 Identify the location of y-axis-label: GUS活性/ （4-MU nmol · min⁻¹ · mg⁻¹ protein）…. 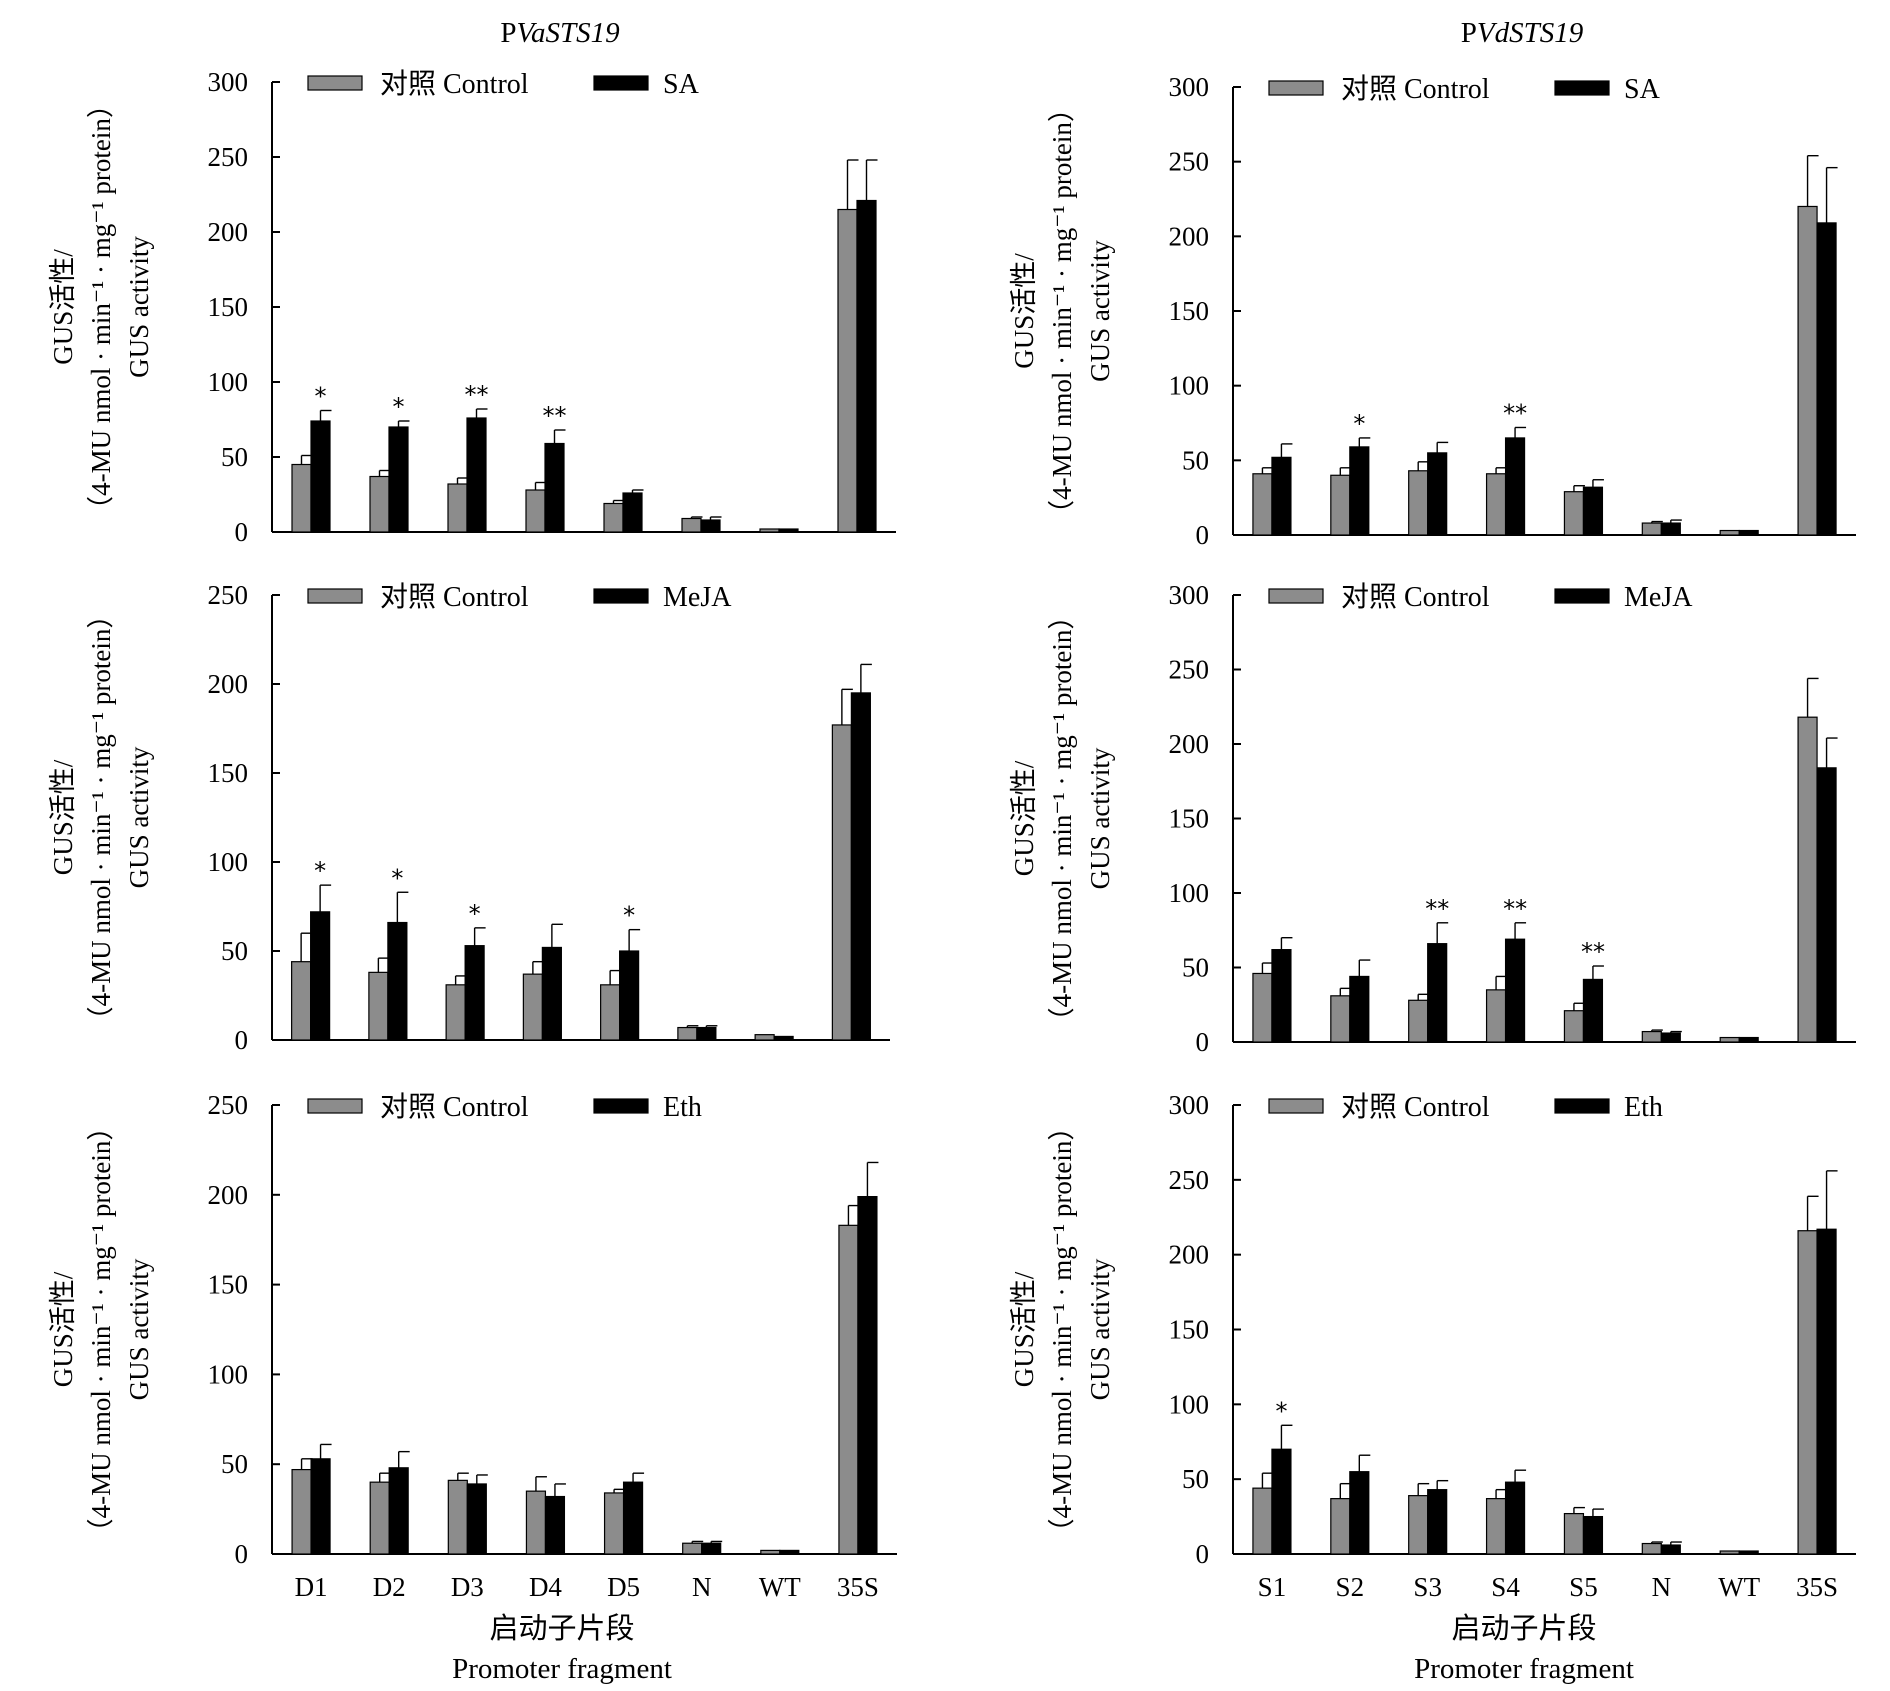
(1062, 1330).